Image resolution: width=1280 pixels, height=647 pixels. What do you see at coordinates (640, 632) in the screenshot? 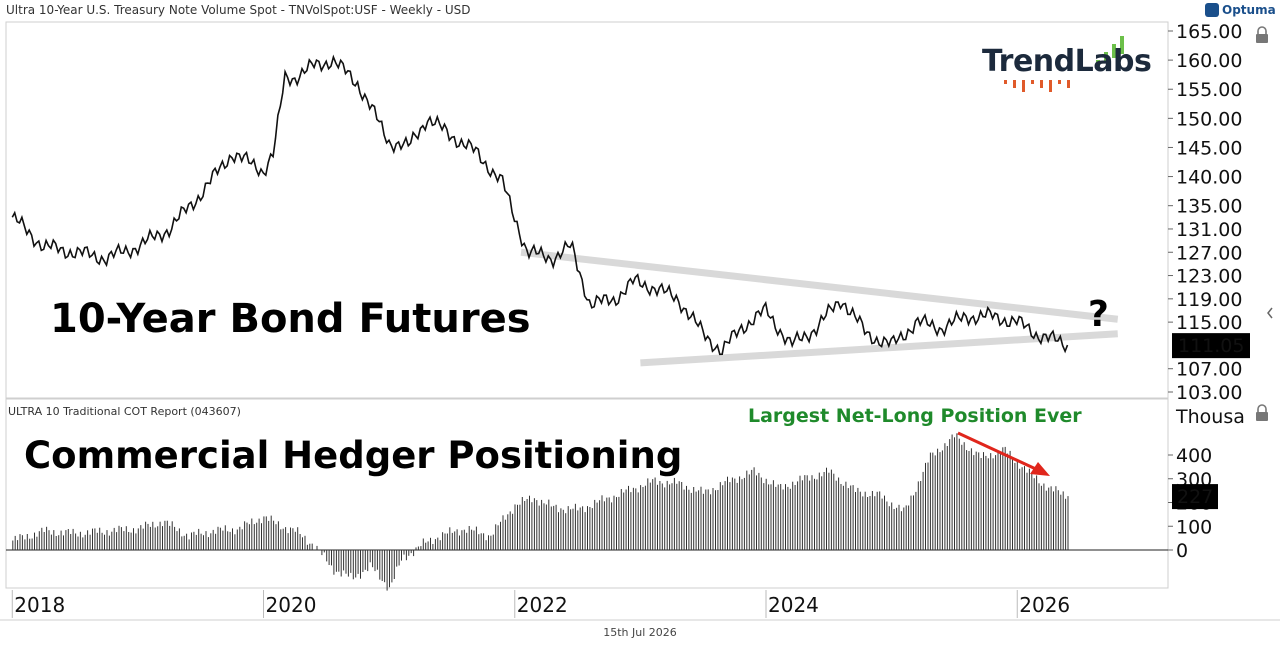
I see `date-label: 15th Jul 2026` at bounding box center [640, 632].